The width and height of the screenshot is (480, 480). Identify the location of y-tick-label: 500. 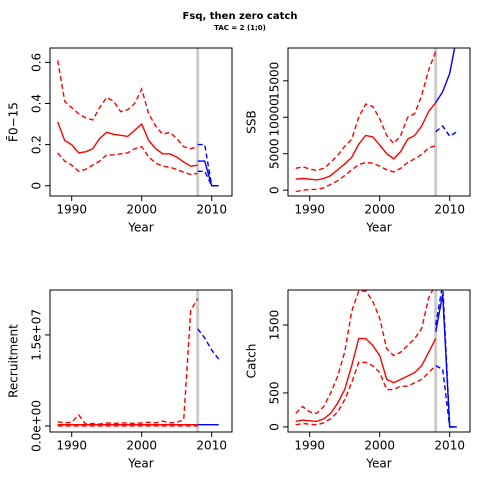
(275, 392).